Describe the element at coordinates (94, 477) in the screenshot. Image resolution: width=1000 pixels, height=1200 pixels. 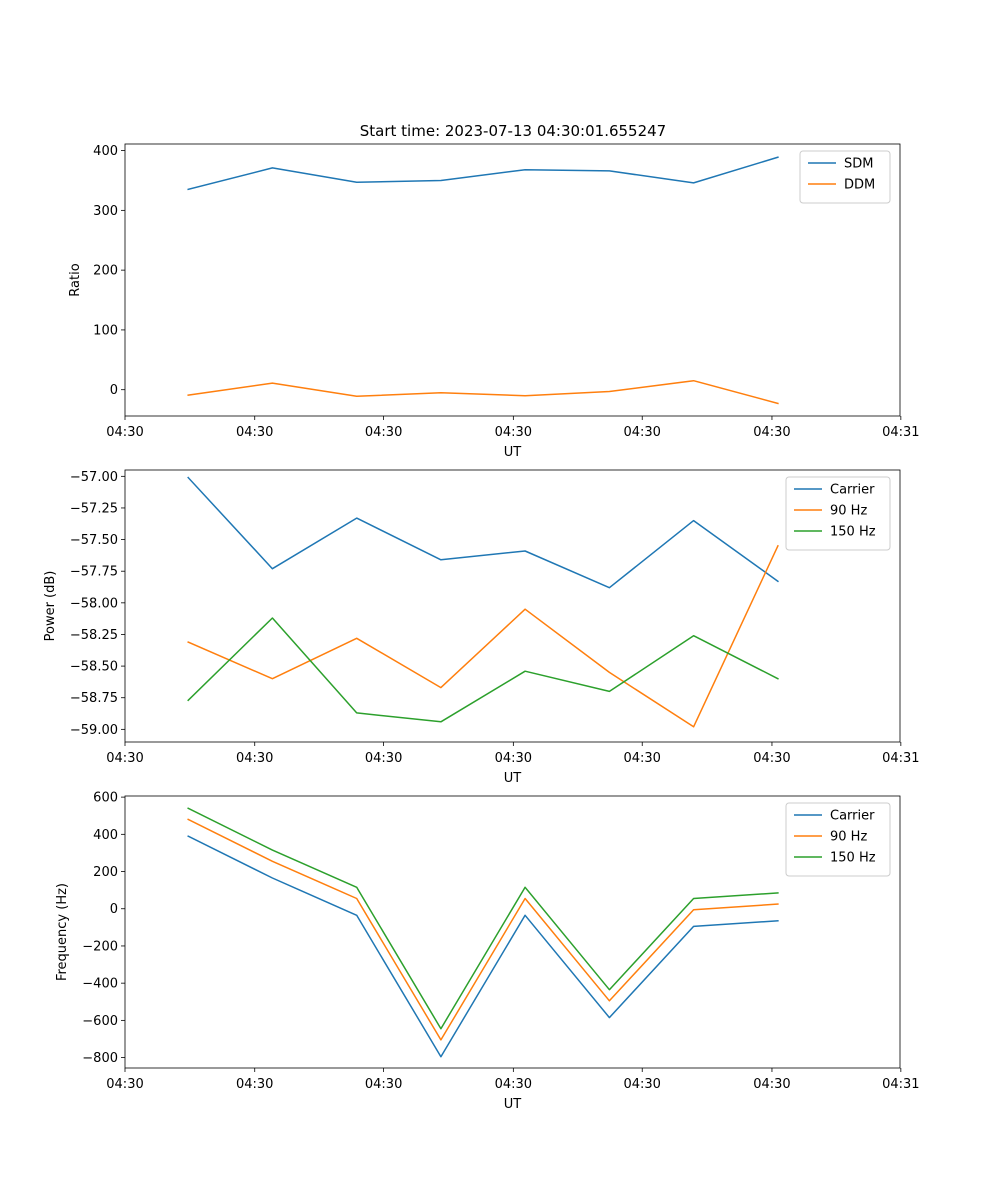
I see `y-tick-label: −57.00` at that location.